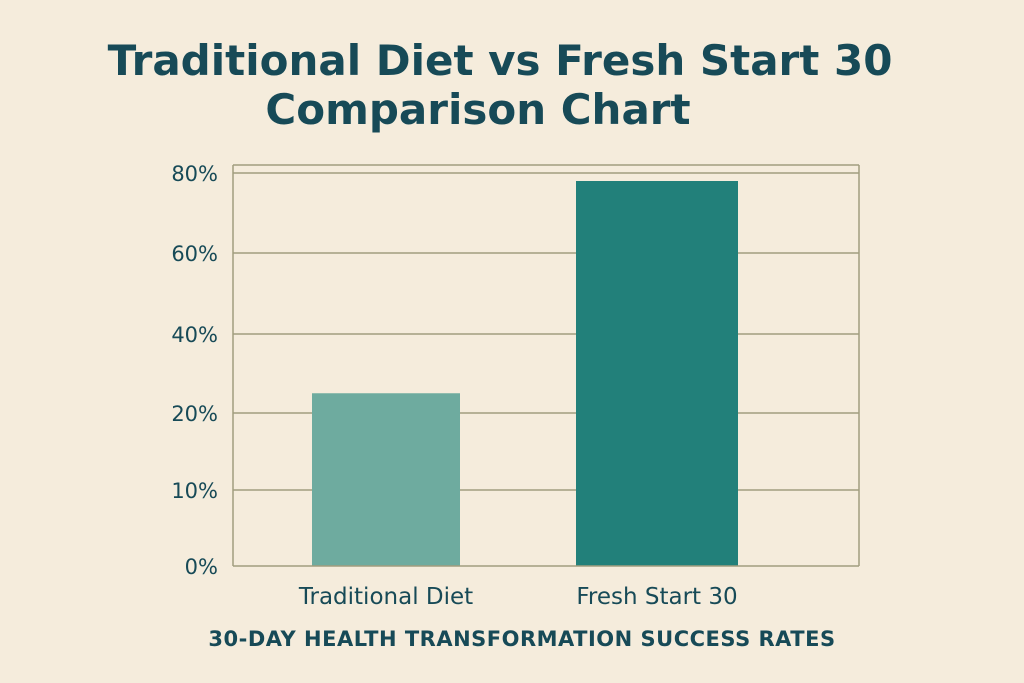 Image resolution: width=1024 pixels, height=683 pixels. Describe the element at coordinates (194, 174) in the screenshot. I see `y-tick-label: 80%` at that location.